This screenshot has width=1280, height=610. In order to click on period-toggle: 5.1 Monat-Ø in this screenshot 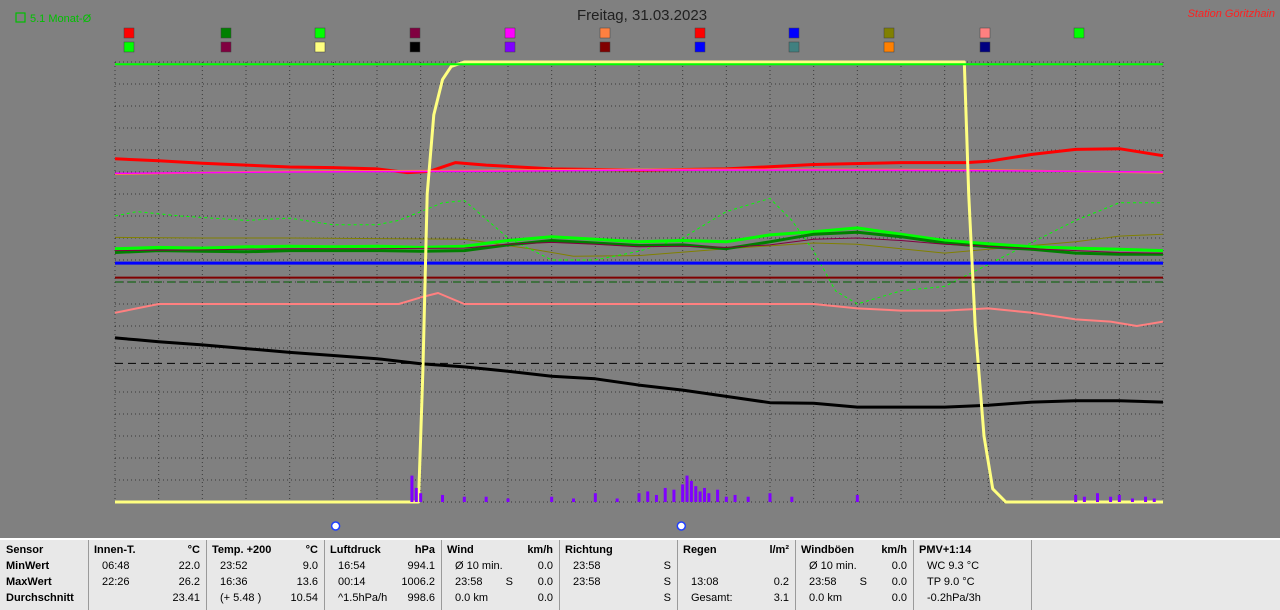, I will do `click(53, 18)`.